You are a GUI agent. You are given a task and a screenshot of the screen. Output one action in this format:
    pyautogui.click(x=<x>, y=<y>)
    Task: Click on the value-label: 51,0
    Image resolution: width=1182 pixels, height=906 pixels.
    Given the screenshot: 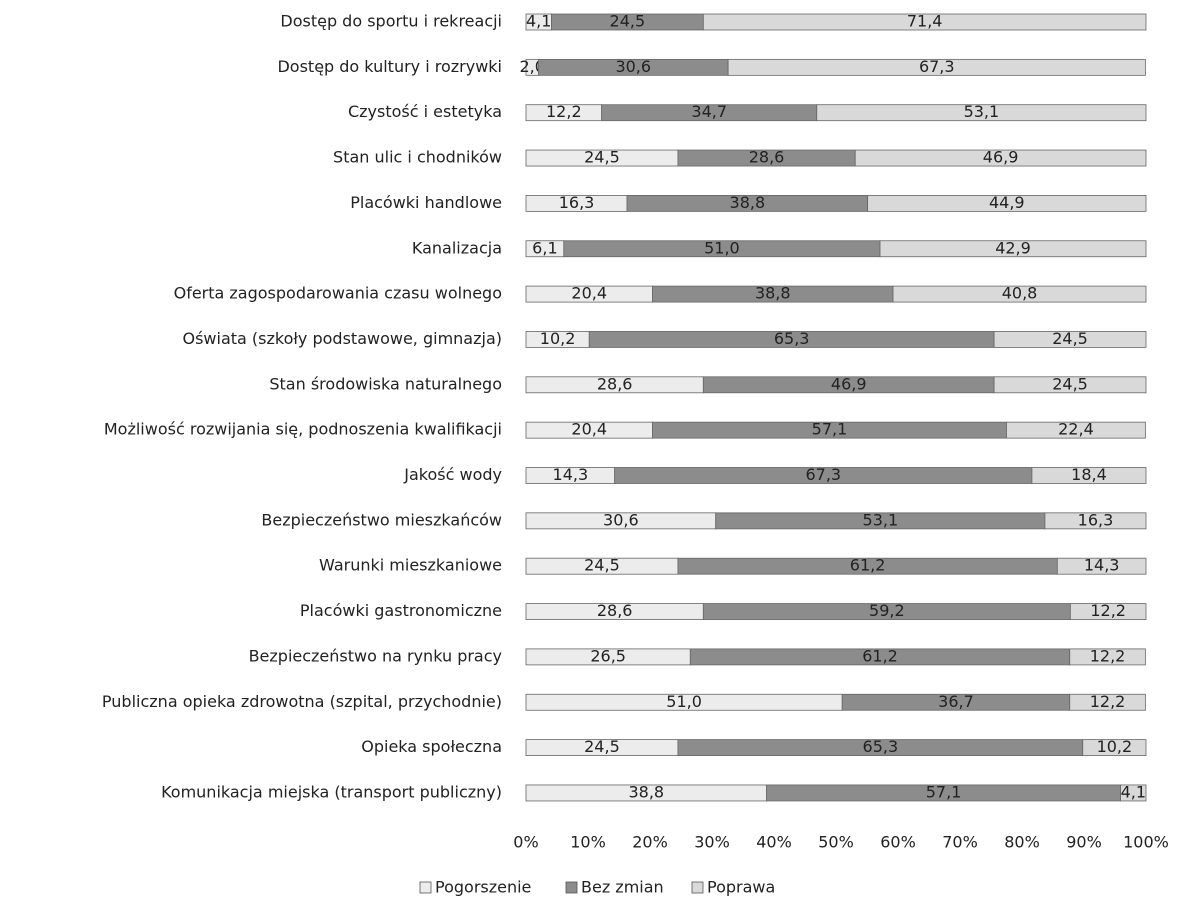 What is the action you would take?
    pyautogui.click(x=722, y=247)
    